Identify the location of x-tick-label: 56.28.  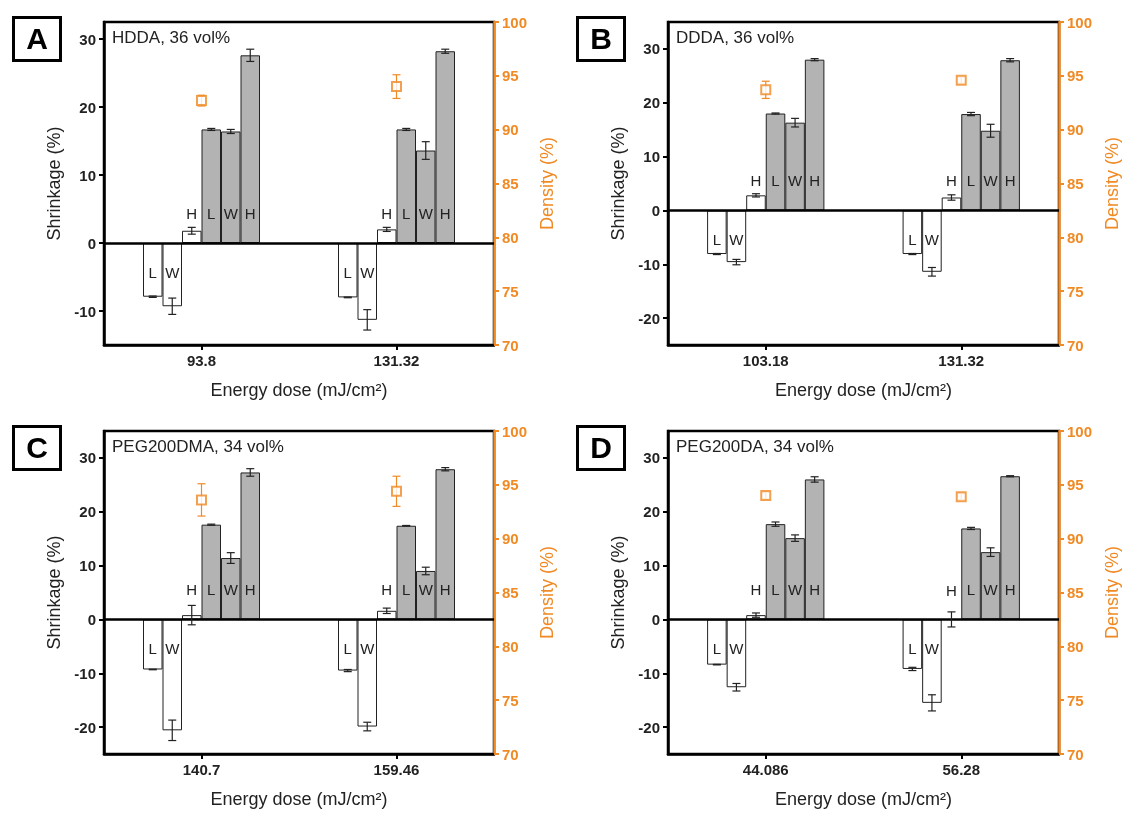
(961, 769).